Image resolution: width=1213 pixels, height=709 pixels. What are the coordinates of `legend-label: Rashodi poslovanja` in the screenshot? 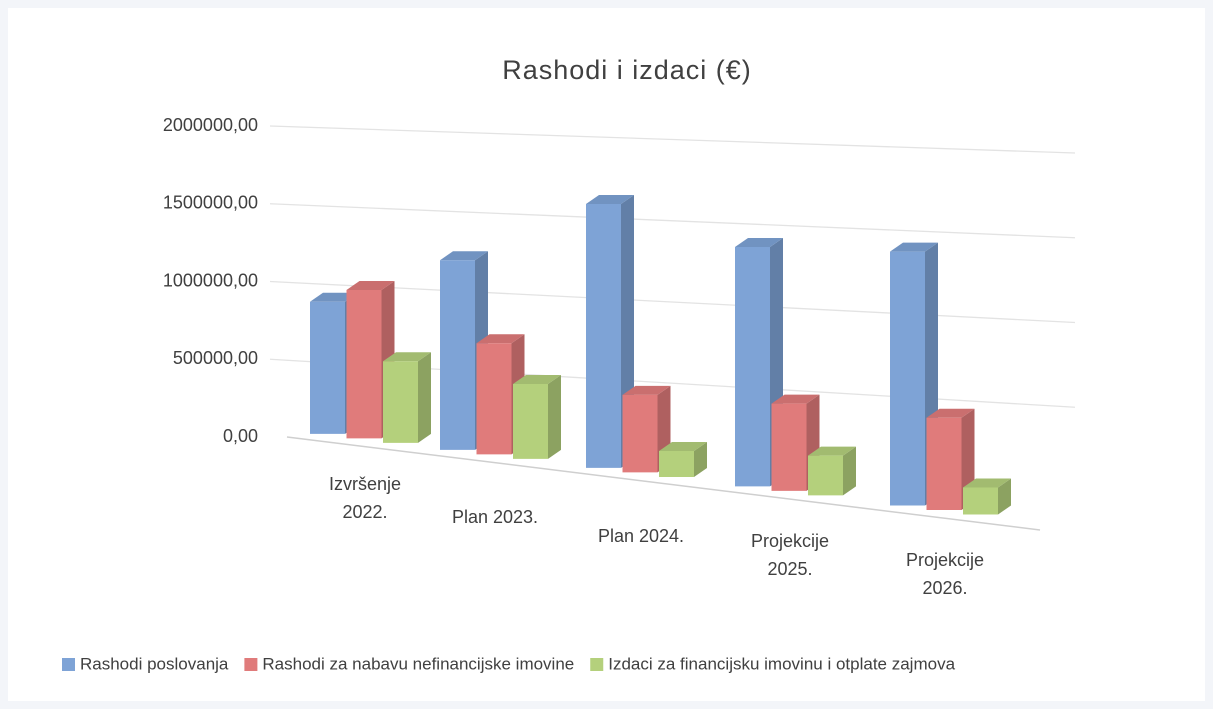 It's located at (154, 663).